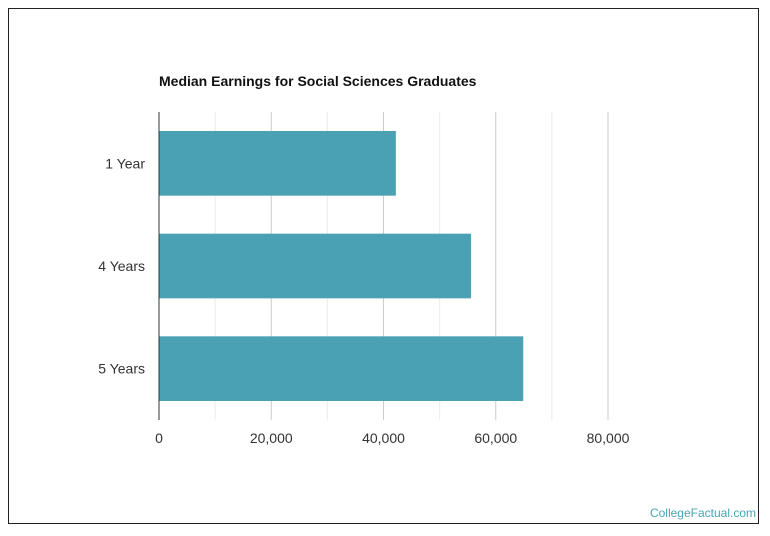  I want to click on x-tick-label: 0, so click(159, 438).